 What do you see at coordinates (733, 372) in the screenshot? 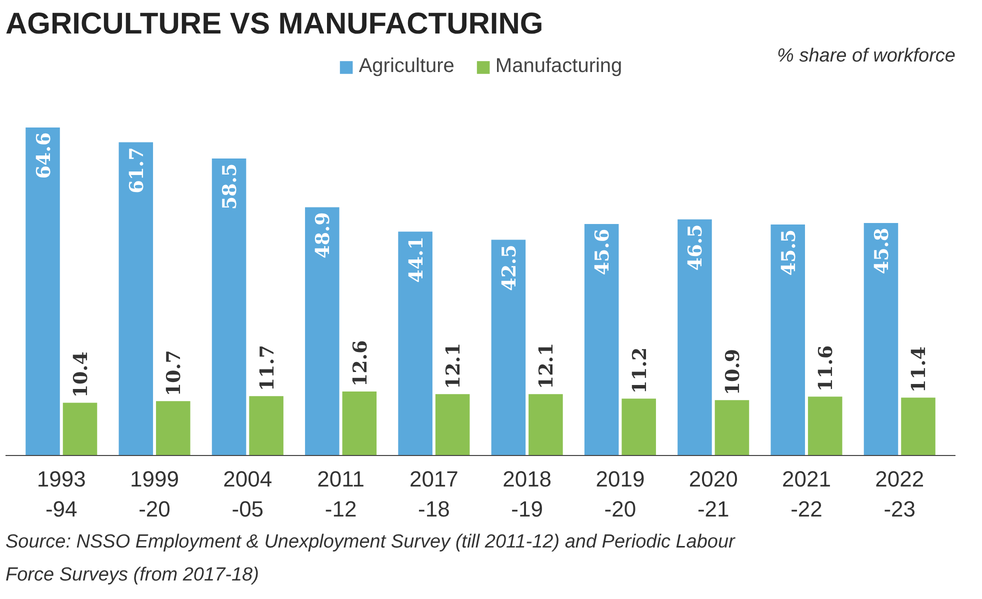
I see `data-label: 10.9` at bounding box center [733, 372].